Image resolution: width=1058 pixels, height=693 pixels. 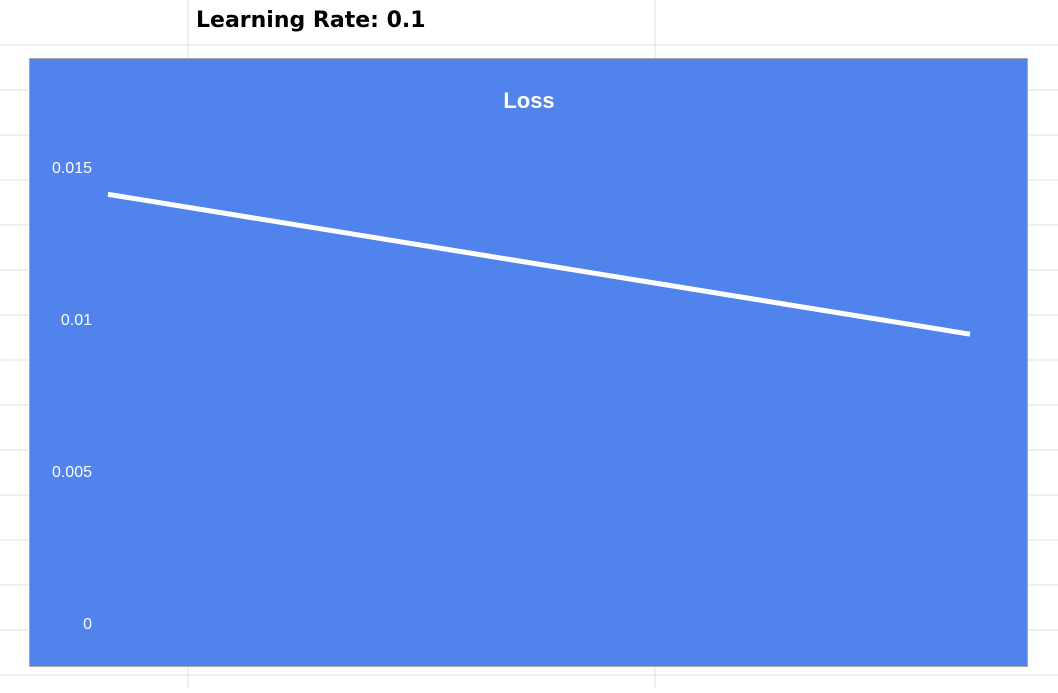 What do you see at coordinates (71, 472) in the screenshot?
I see `y-tick-label-1: 0.005` at bounding box center [71, 472].